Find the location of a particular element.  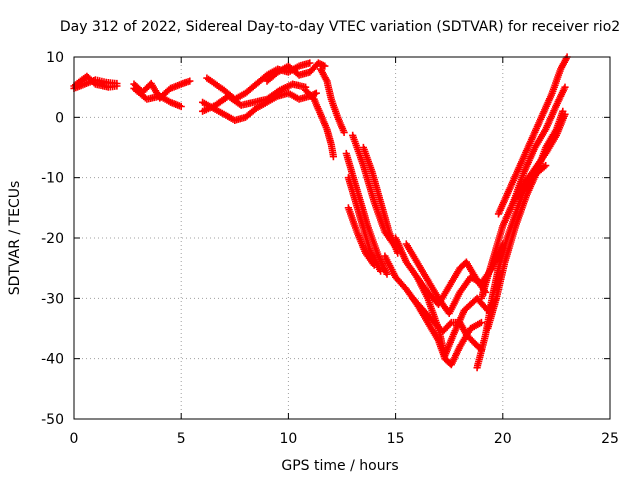

y-tick-label: 0 is located at coordinates (59, 118).